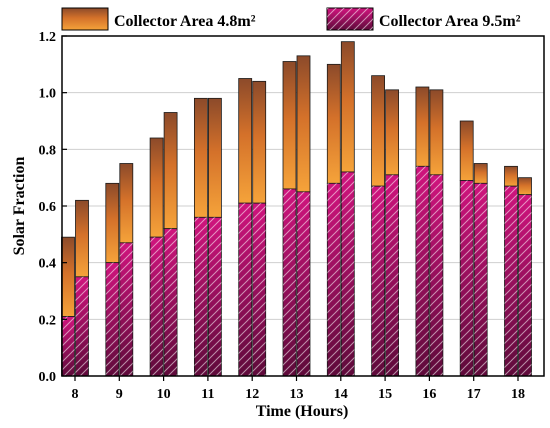  I want to click on bar-4.8-12-2, so click(259, 142).